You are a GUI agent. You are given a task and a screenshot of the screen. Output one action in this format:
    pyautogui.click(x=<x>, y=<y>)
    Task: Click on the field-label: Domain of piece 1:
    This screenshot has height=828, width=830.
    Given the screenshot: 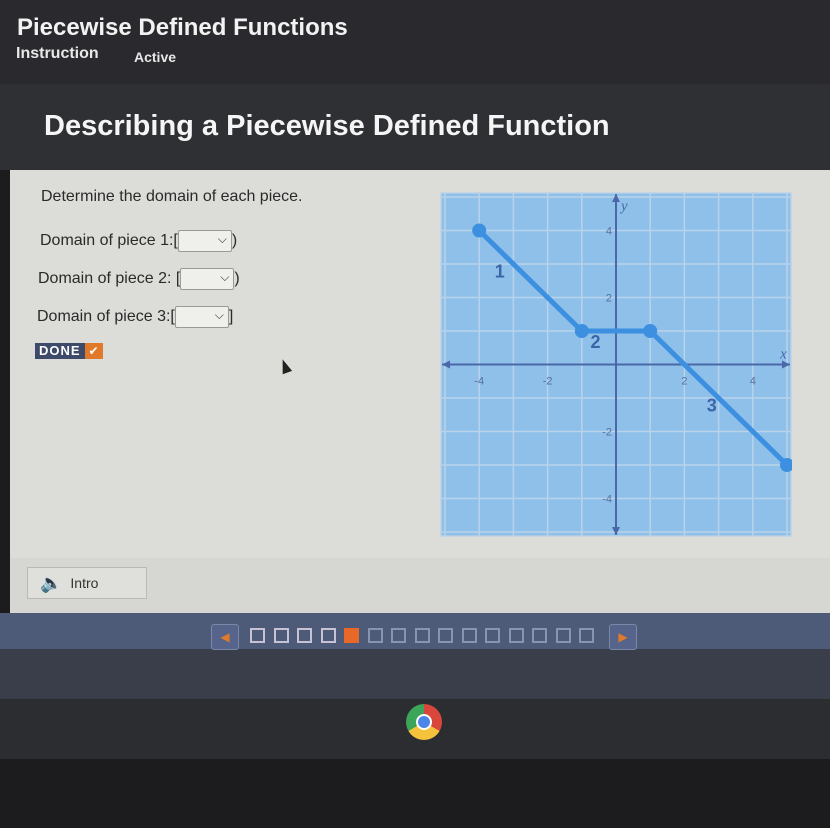 What is the action you would take?
    pyautogui.click(x=107, y=240)
    